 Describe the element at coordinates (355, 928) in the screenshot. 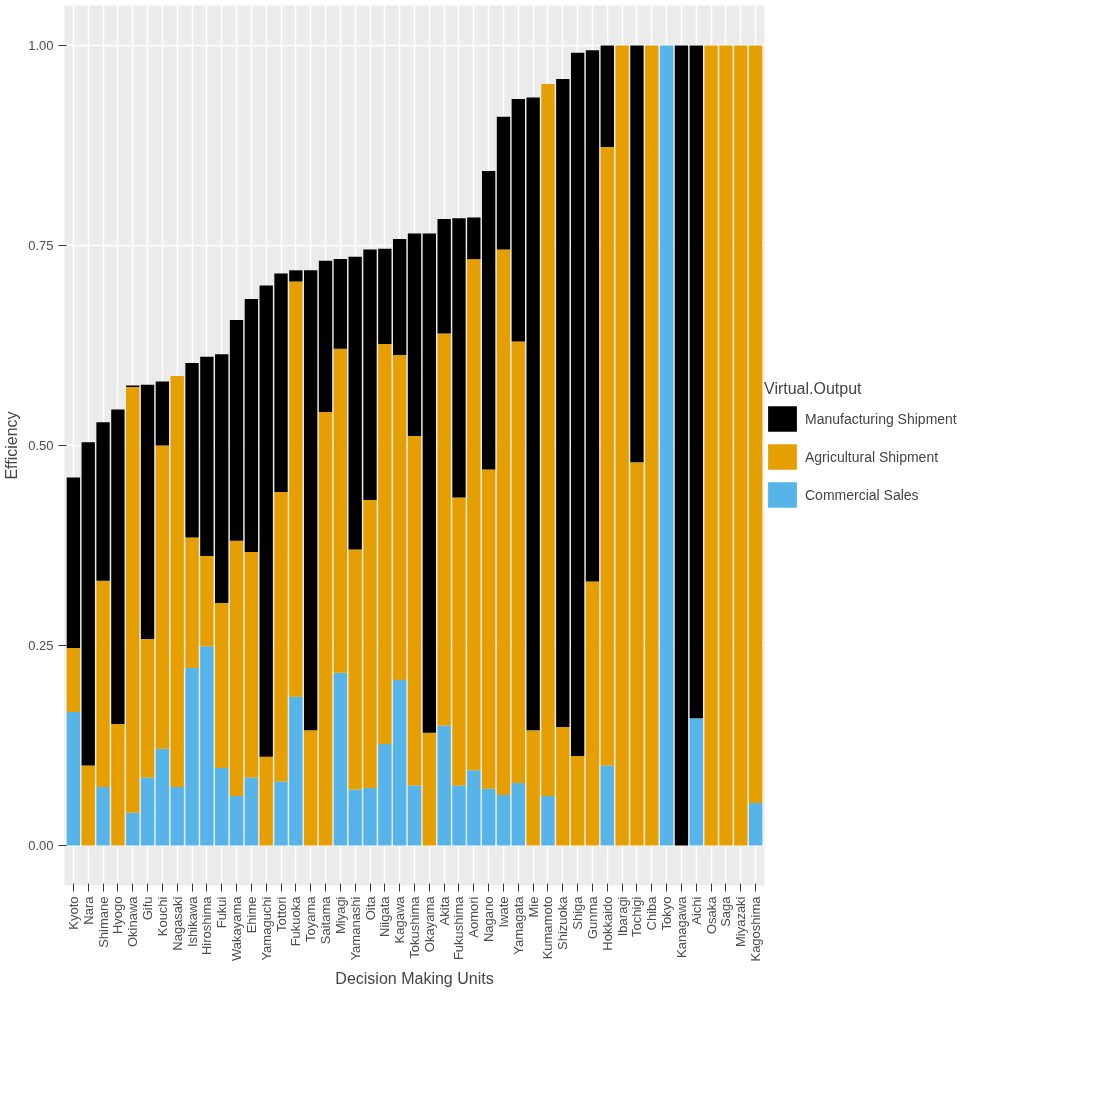

I see `x-tick-label: Yamanashi` at that location.